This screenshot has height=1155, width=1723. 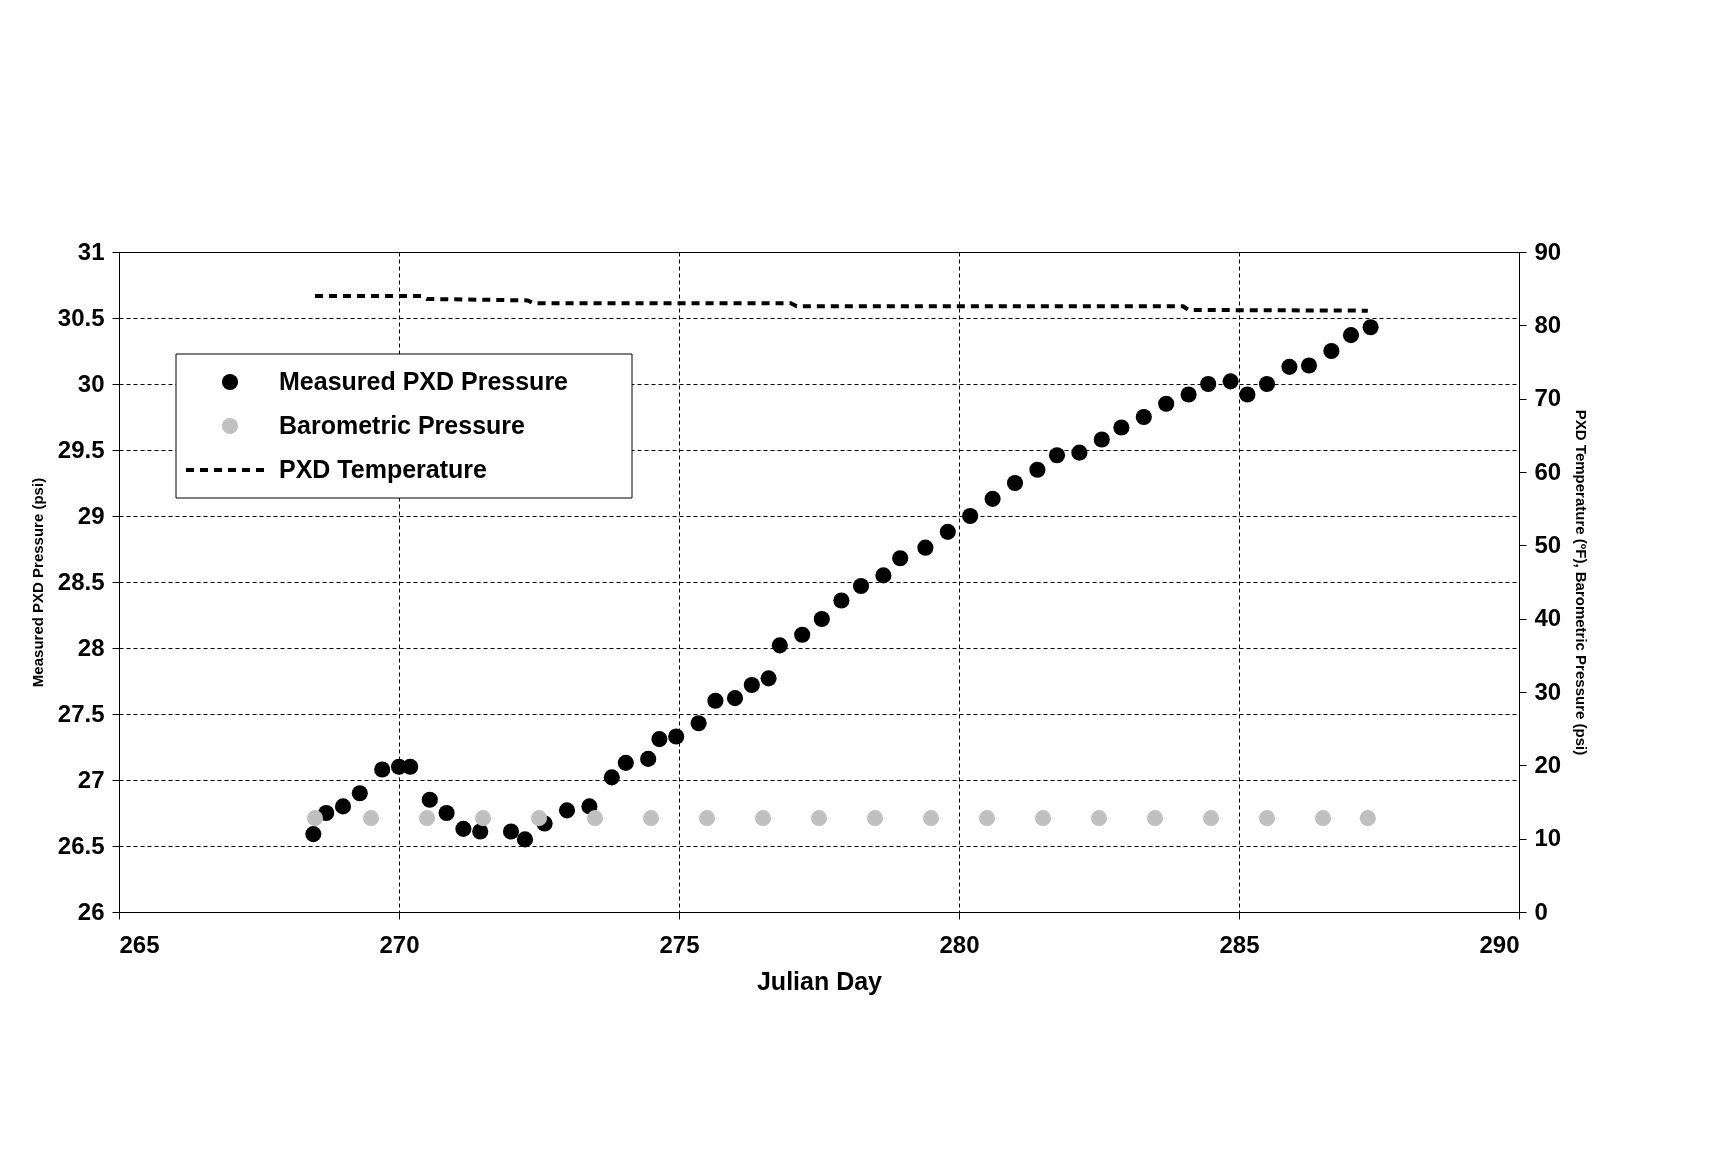 What do you see at coordinates (81, 581) in the screenshot?
I see `y-tick-label: 28.5` at bounding box center [81, 581].